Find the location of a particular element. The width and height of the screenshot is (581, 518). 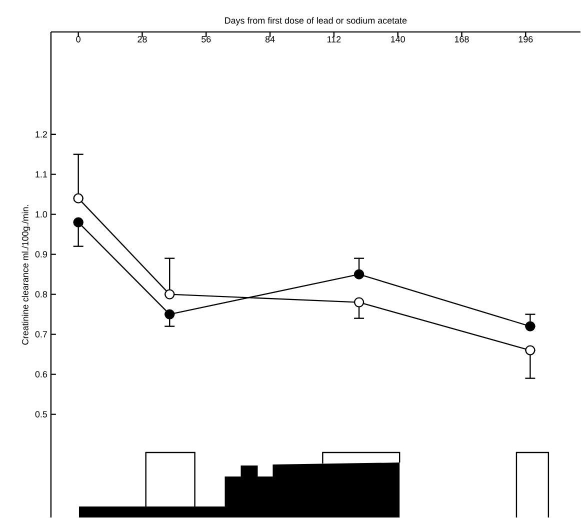

y-tick-label: 0.7 is located at coordinates (41, 334).